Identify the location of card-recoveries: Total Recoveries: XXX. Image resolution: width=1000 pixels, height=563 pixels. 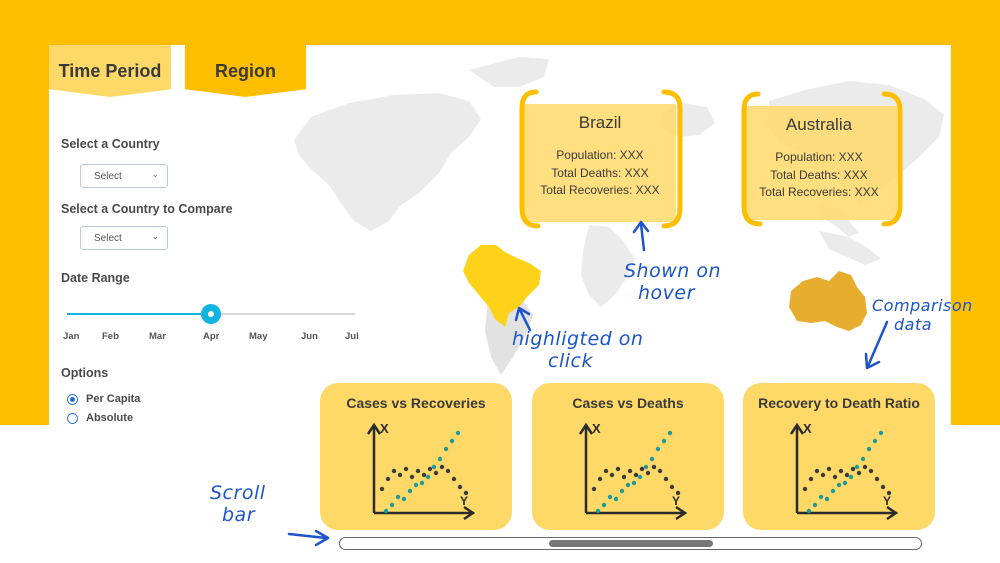
(819, 192).